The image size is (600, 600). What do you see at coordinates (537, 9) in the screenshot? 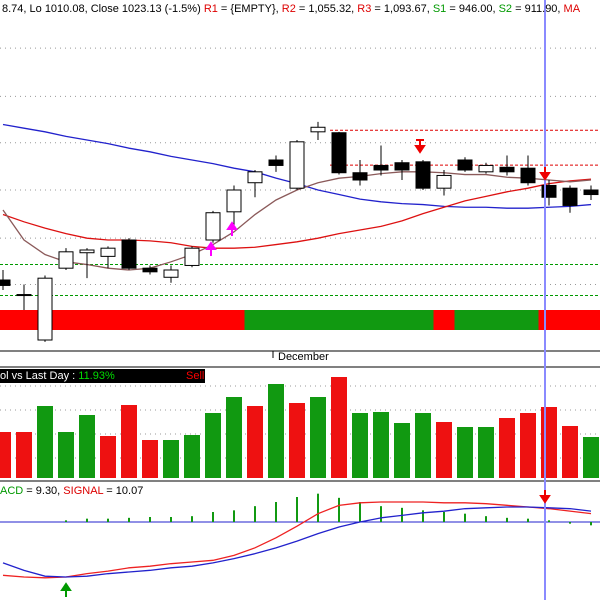
I see `label-part: = 911.90,` at bounding box center [537, 9].